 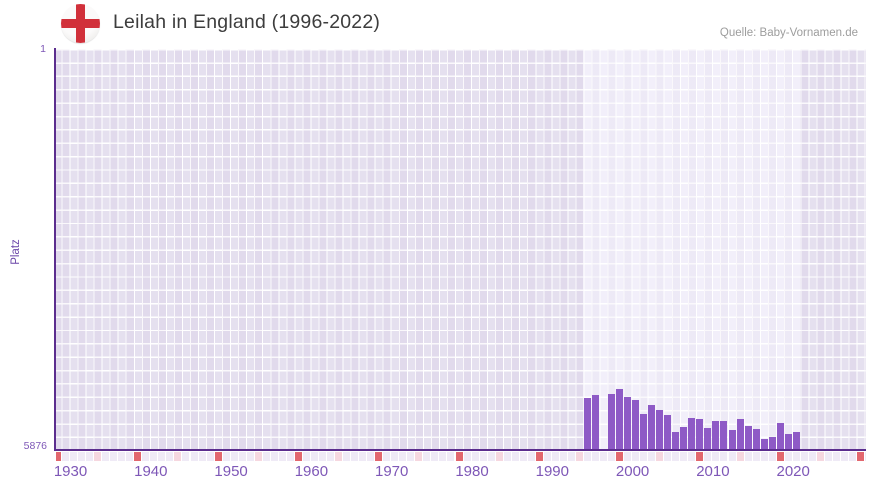 What do you see at coordinates (194, 456) in the screenshot?
I see `year-marker-1947` at bounding box center [194, 456].